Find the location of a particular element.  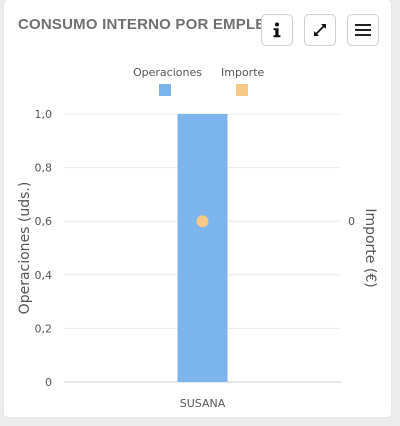

expand-button is located at coordinates (320, 30).